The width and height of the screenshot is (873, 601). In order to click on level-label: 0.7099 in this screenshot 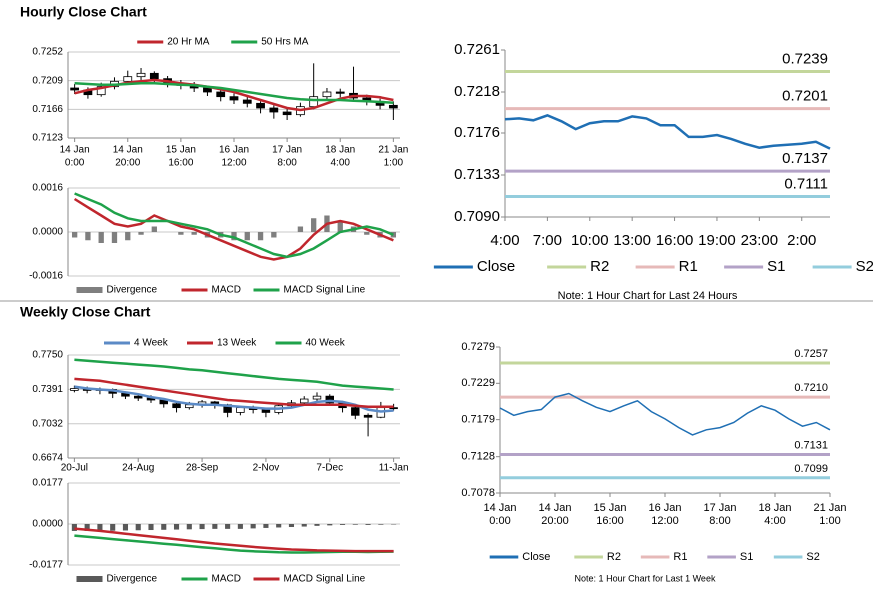, I will do `click(811, 469)`.